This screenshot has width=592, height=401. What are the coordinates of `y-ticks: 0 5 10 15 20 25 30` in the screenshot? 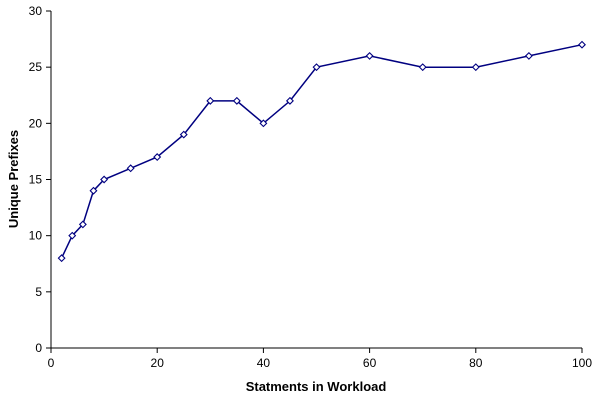 It's located at (40, 179).